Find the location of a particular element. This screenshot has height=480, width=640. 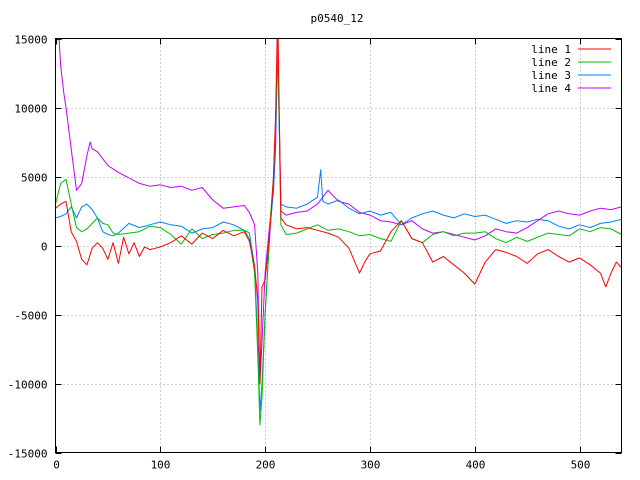

legend-label: line 1 is located at coordinates (551, 49).